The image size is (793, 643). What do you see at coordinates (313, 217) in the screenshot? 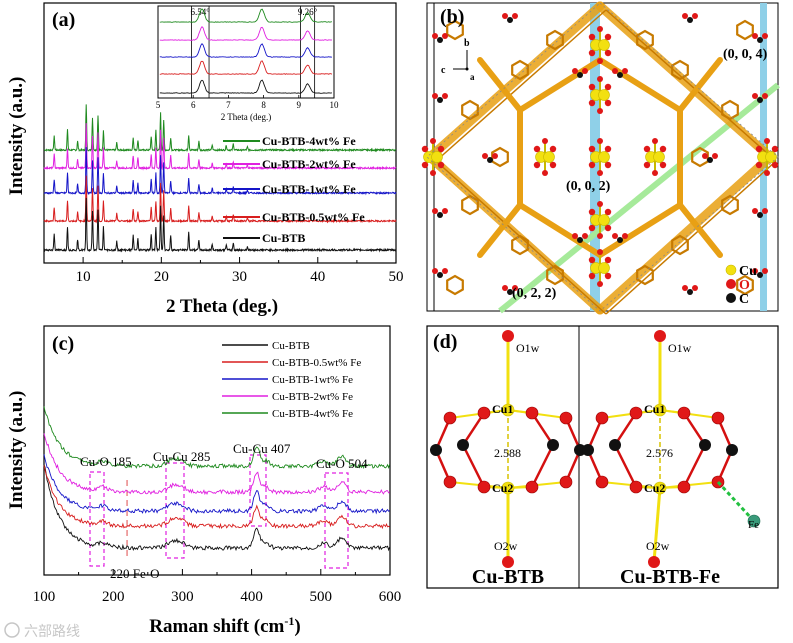
I see `xrd-series-label-3: Cu-BTB-0.5wt% Fe` at bounding box center [313, 217].